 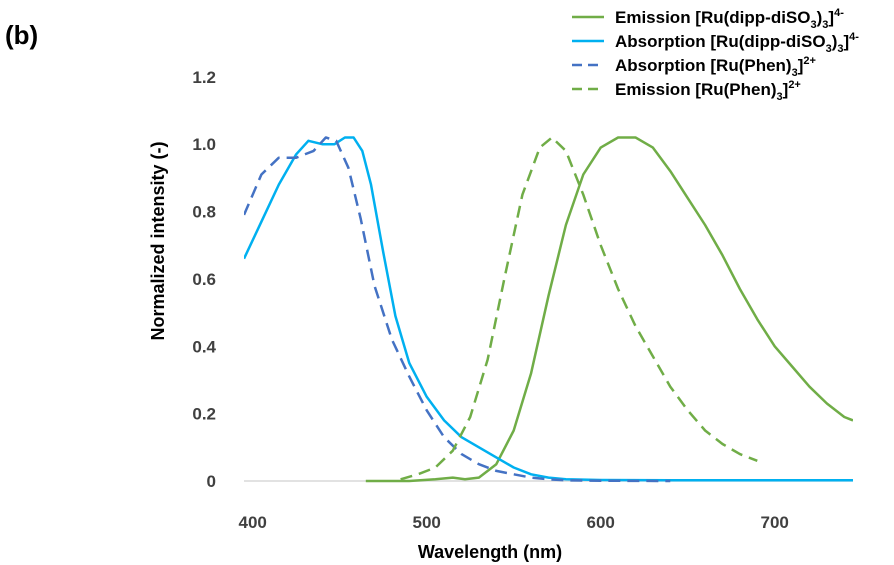 I want to click on y-tick-label: 0.6, so click(x=204, y=279).